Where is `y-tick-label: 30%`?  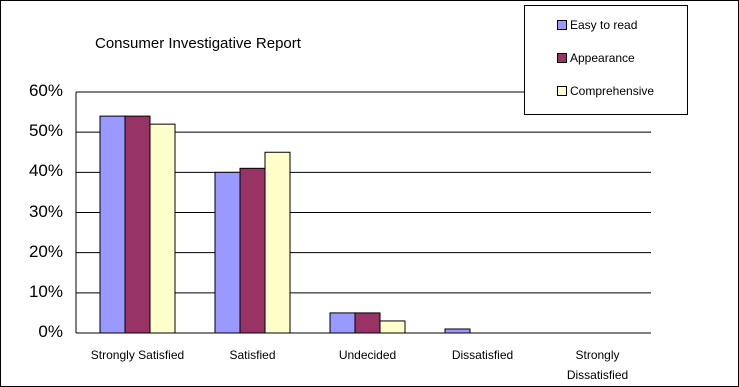
y-tick-label: 30% is located at coordinates (45, 211).